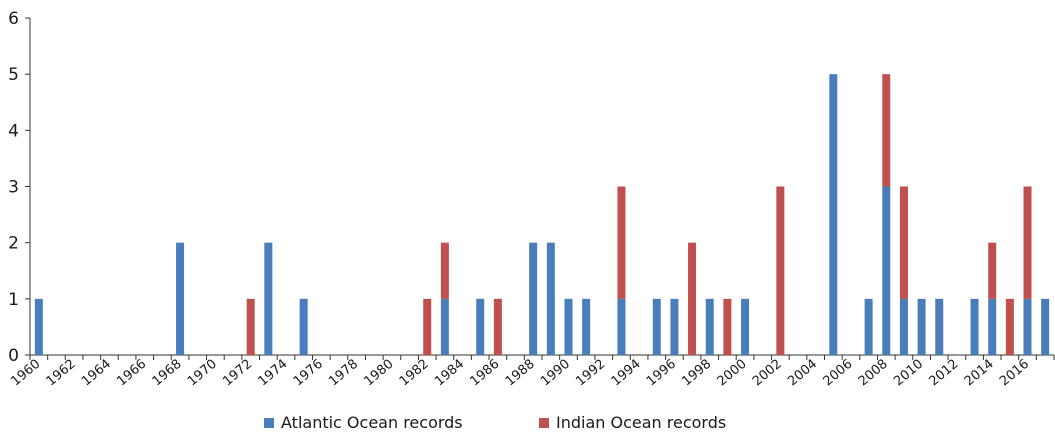 Image resolution: width=1055 pixels, height=437 pixels. What do you see at coordinates (13, 75) in the screenshot?
I see `y-tick-label: 5` at bounding box center [13, 75].